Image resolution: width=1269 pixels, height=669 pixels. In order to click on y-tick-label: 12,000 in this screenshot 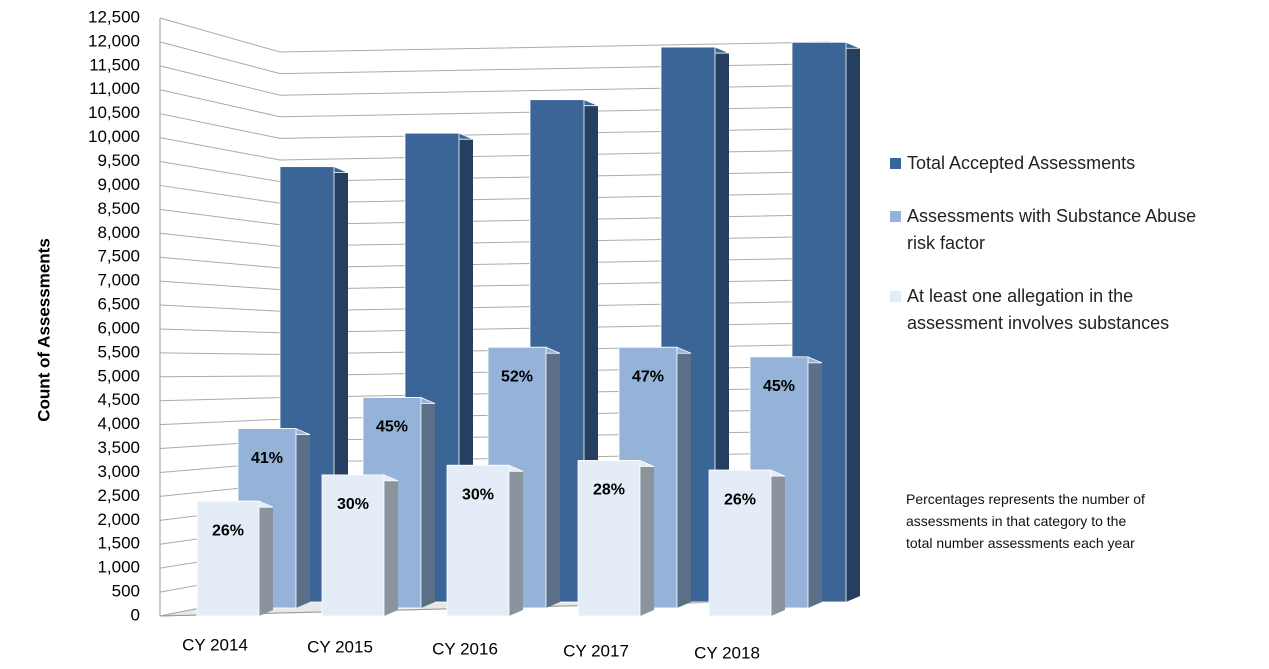, I will do `click(114, 40)`.